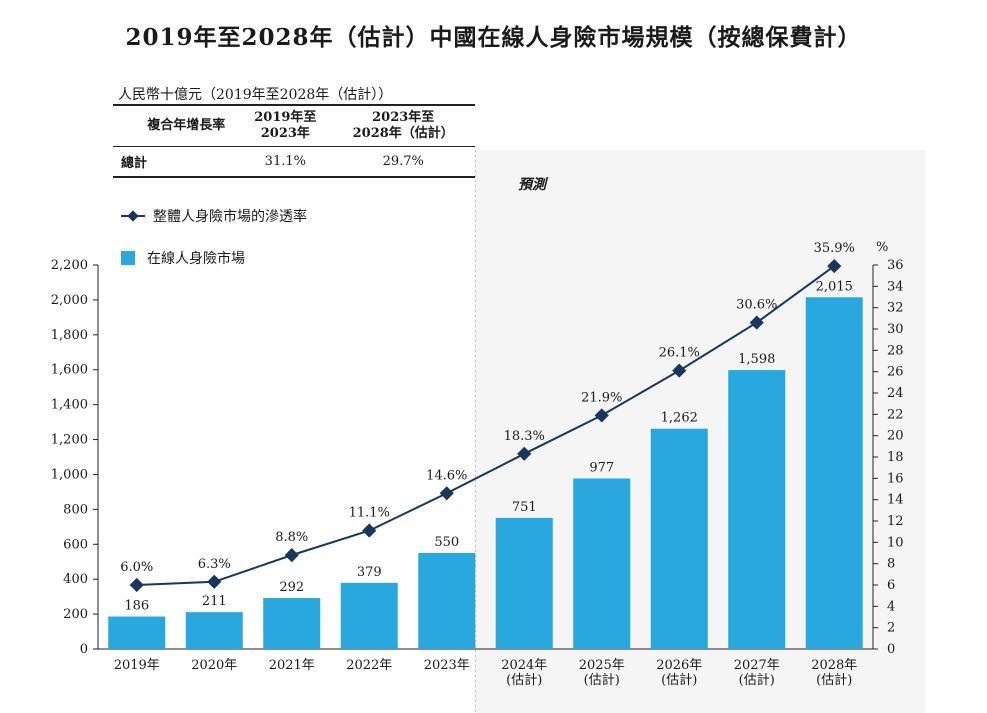 The image size is (987, 713). Describe the element at coordinates (69, 440) in the screenshot. I see `left-tick-label: 1,200` at that location.